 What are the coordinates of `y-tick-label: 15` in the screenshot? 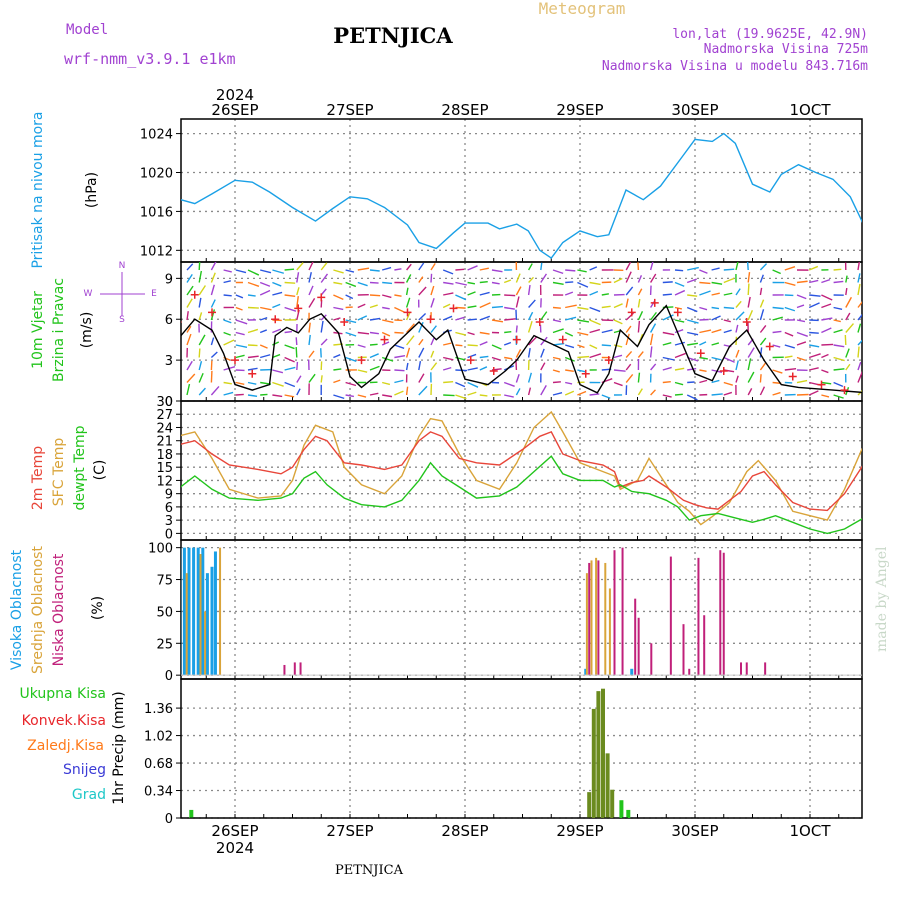 It's located at (164, 468).